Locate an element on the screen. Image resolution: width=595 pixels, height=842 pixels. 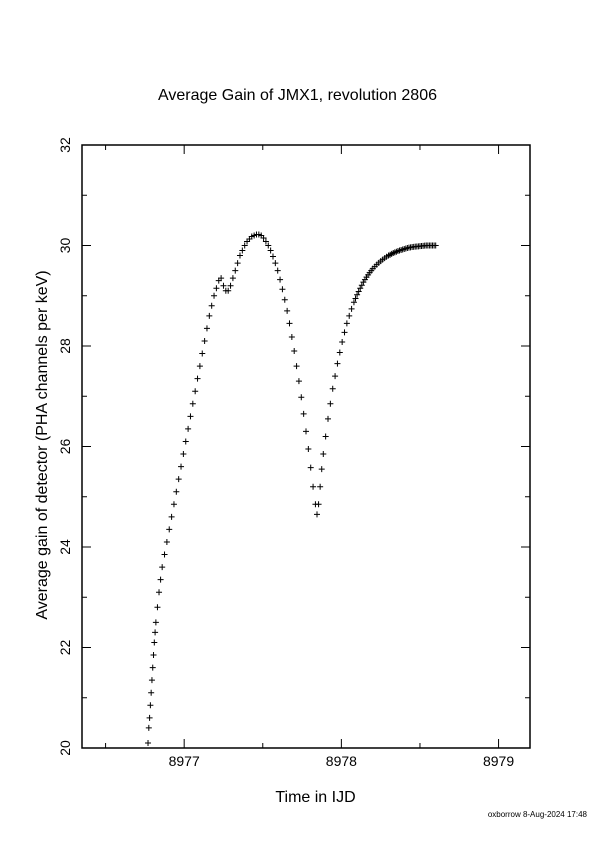
y-tick-label: 32 is located at coordinates (65, 145).